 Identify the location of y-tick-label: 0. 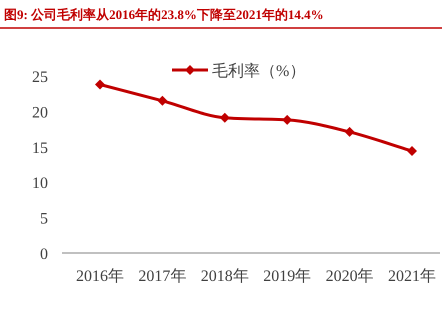
(44, 254).